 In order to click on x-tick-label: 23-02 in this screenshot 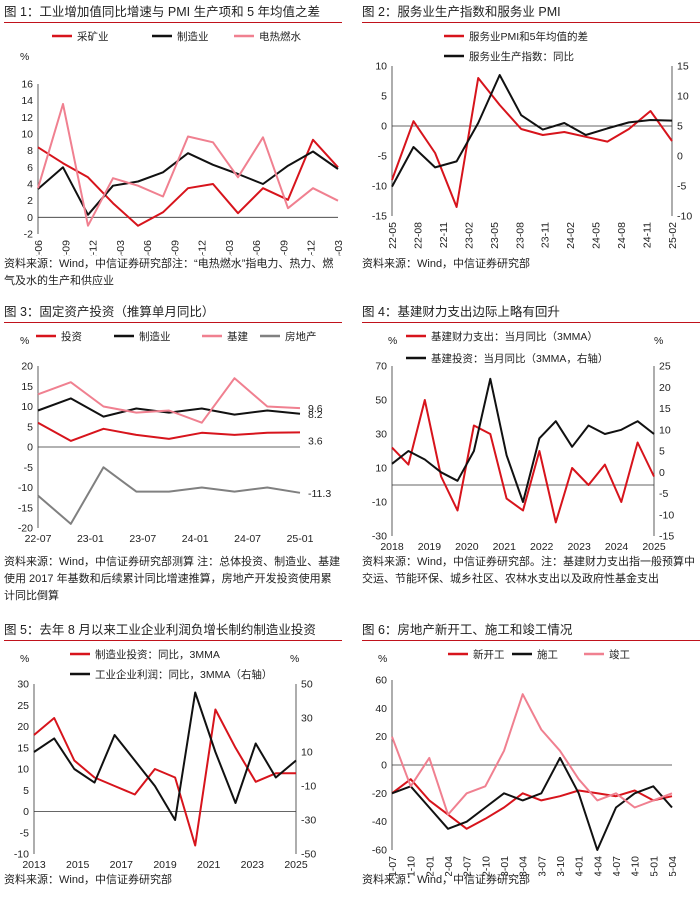, I will do `click(469, 235)`.